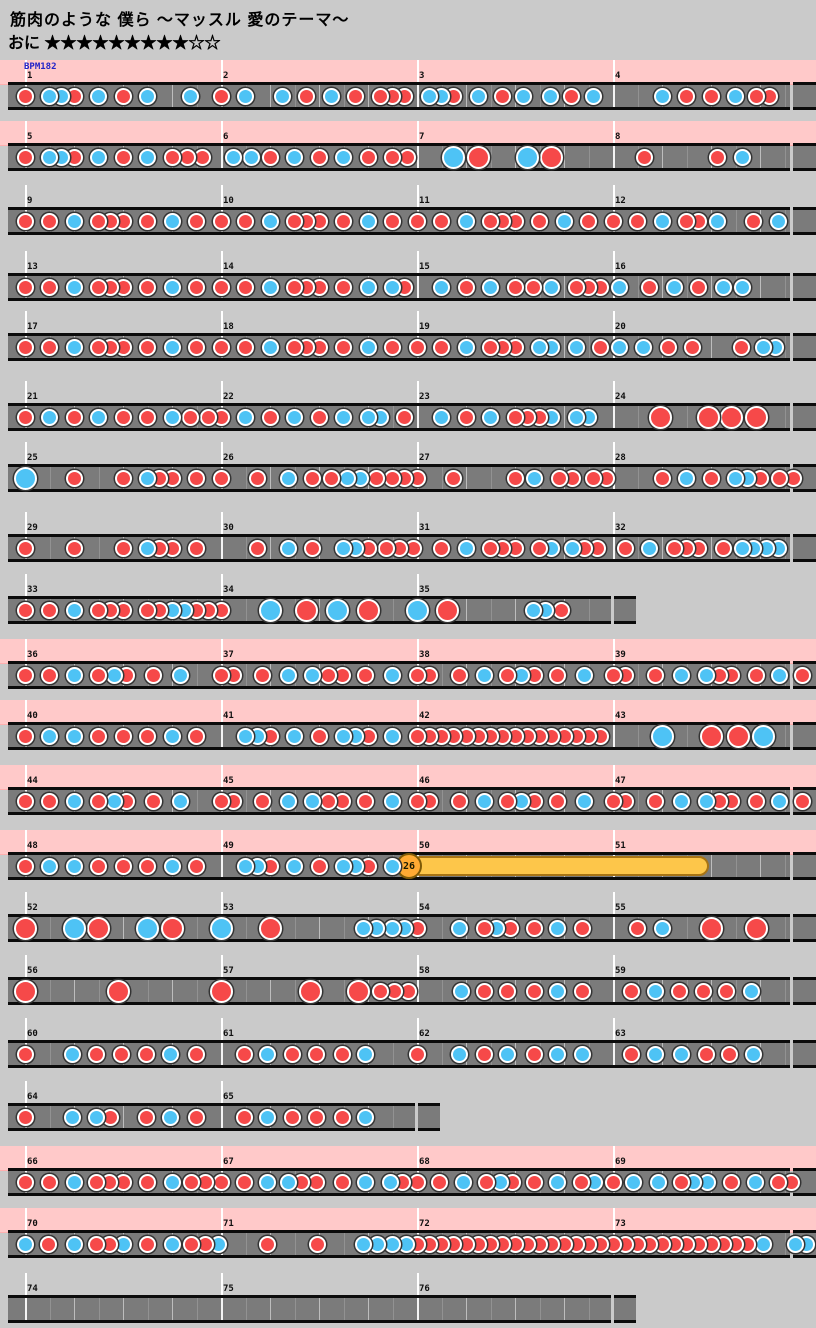 Image resolution: width=816 pixels, height=1328 pixels. I want to click on note-big-ka, so click(662, 736).